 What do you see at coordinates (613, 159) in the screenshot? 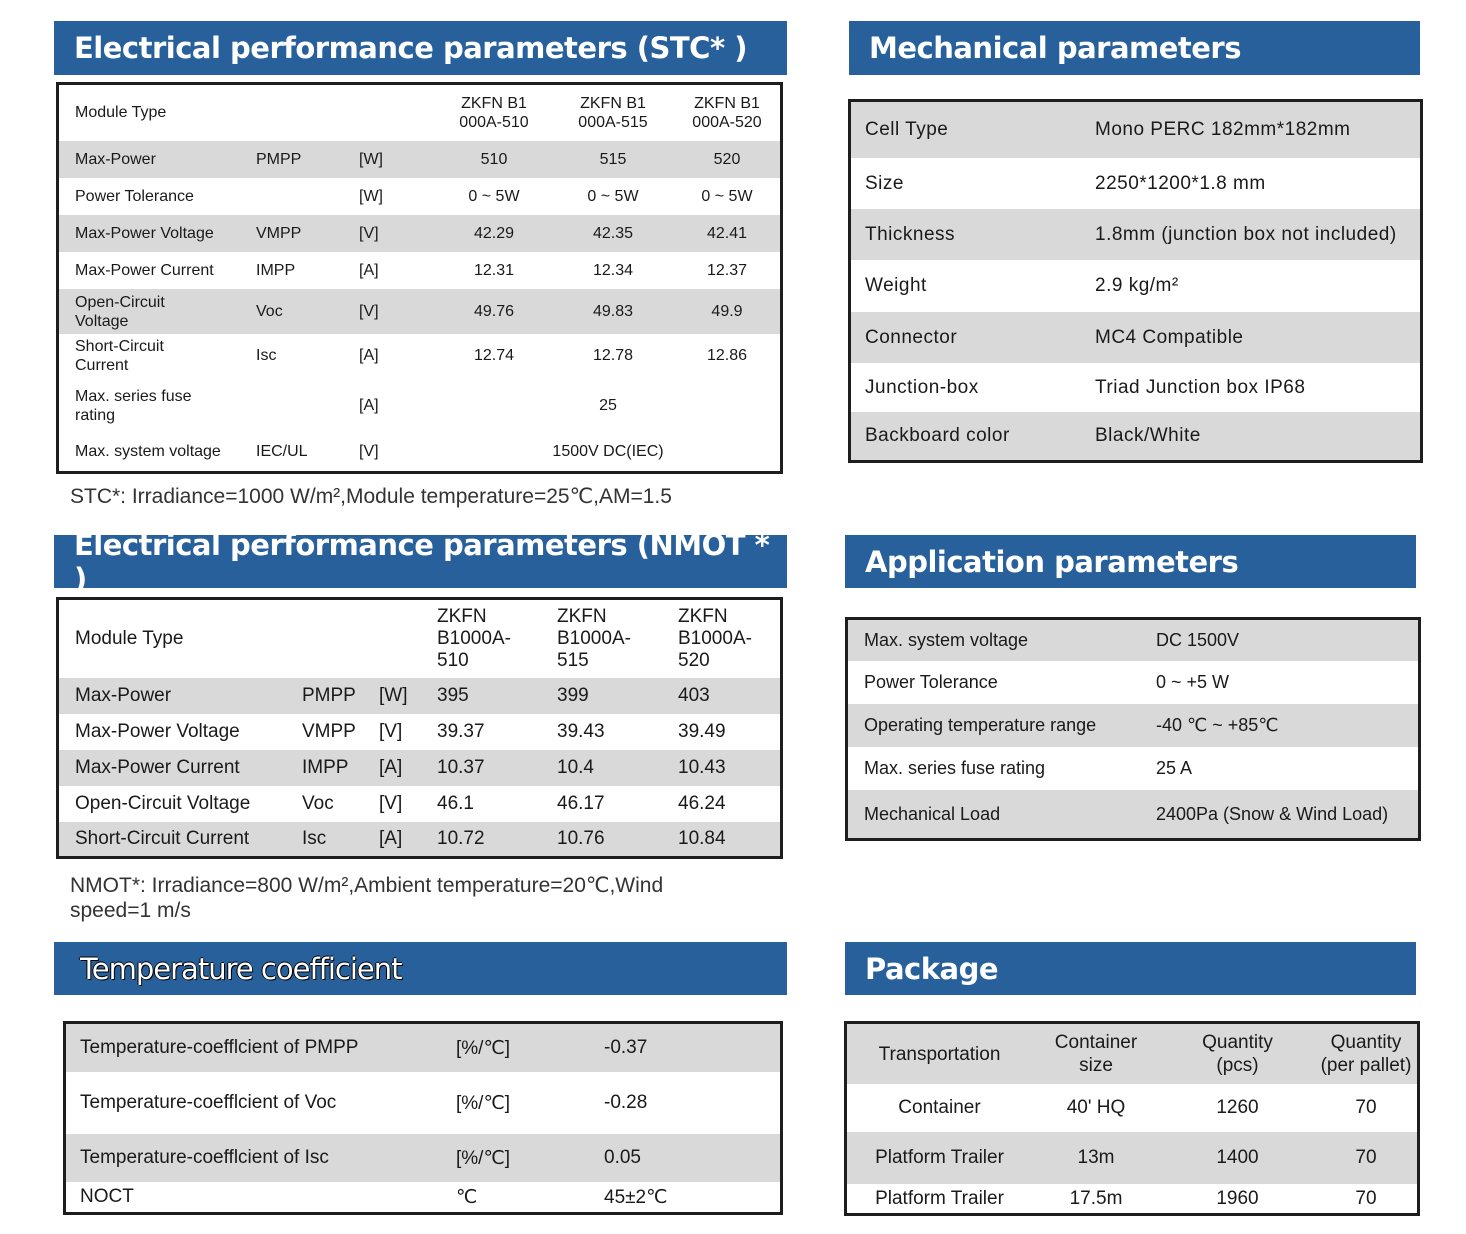
I see `value-515: 515` at bounding box center [613, 159].